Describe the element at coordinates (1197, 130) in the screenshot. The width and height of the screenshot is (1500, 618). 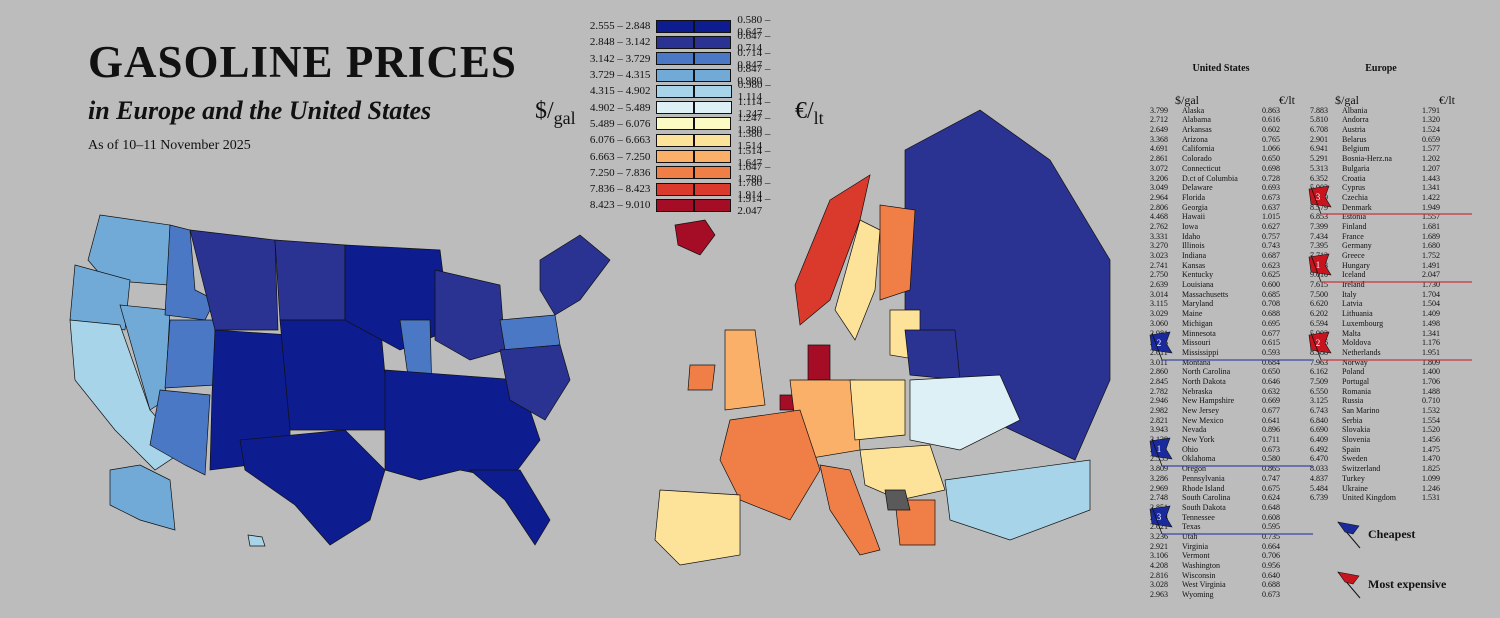
I see `name: Arkansas` at that location.